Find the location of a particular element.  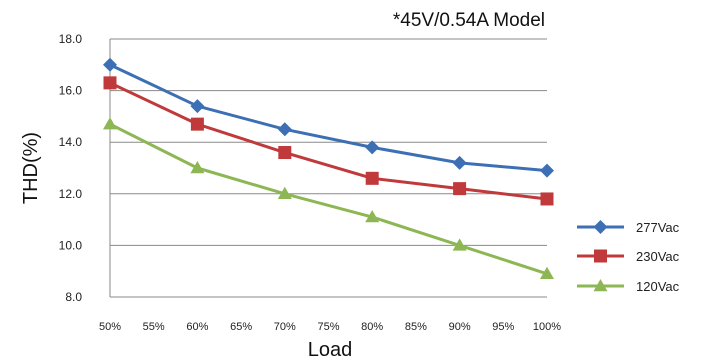

x-tick-label: 90% is located at coordinates (460, 327).